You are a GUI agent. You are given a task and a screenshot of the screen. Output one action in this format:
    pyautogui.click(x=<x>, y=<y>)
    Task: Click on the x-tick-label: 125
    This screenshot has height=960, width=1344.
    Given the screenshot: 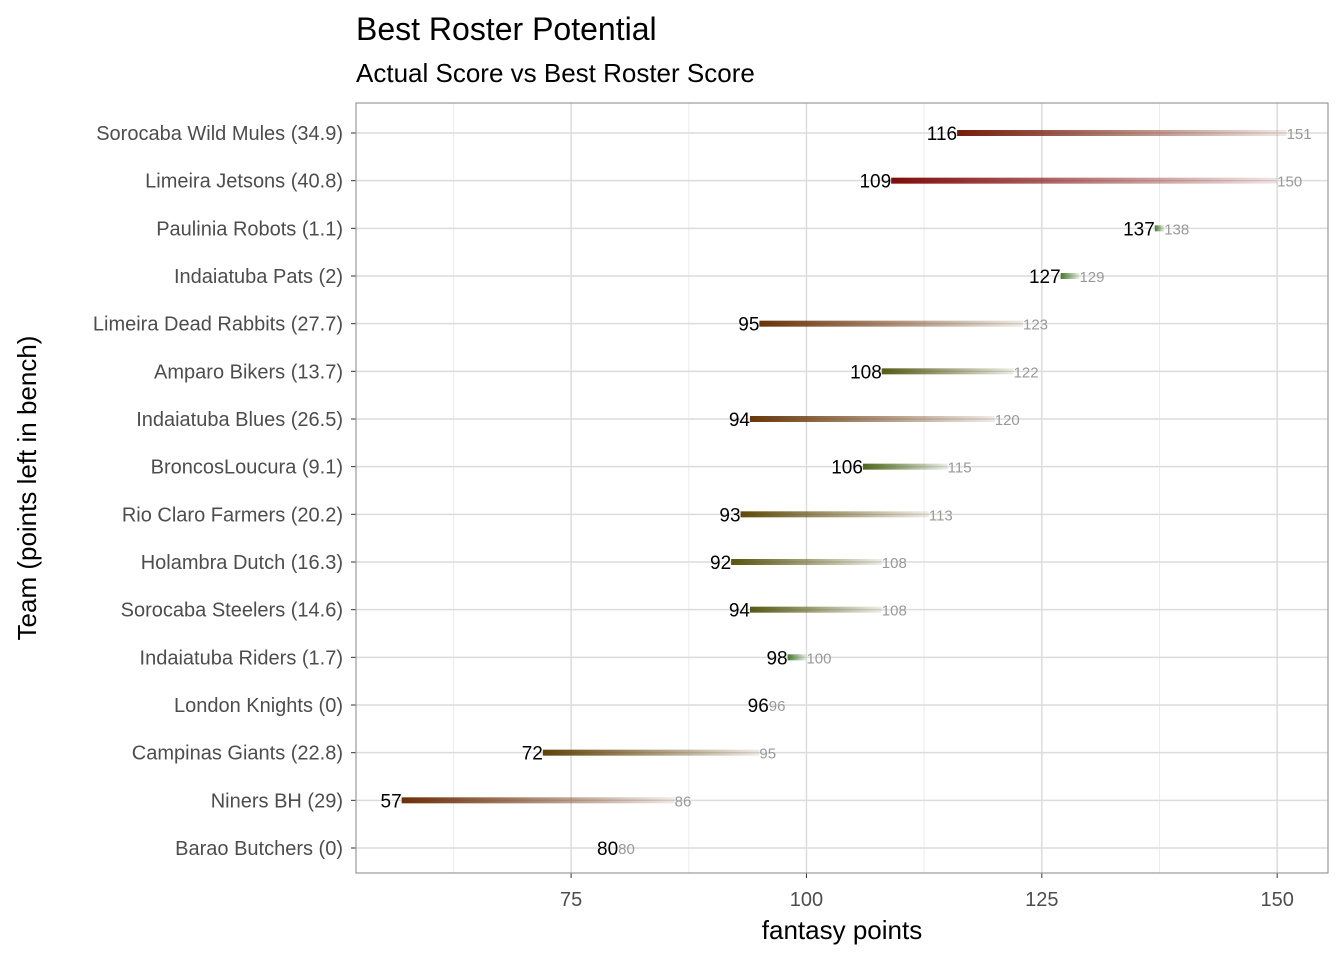 What is the action you would take?
    pyautogui.click(x=1041, y=900)
    